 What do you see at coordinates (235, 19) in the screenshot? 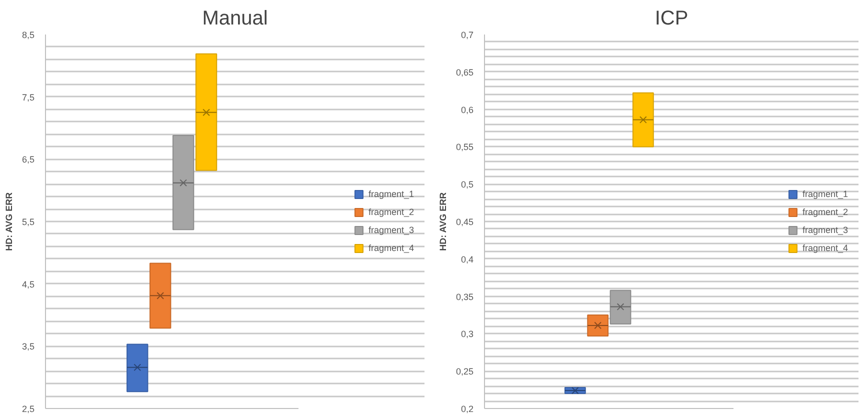
I see `chart-title: Manual` at bounding box center [235, 19].